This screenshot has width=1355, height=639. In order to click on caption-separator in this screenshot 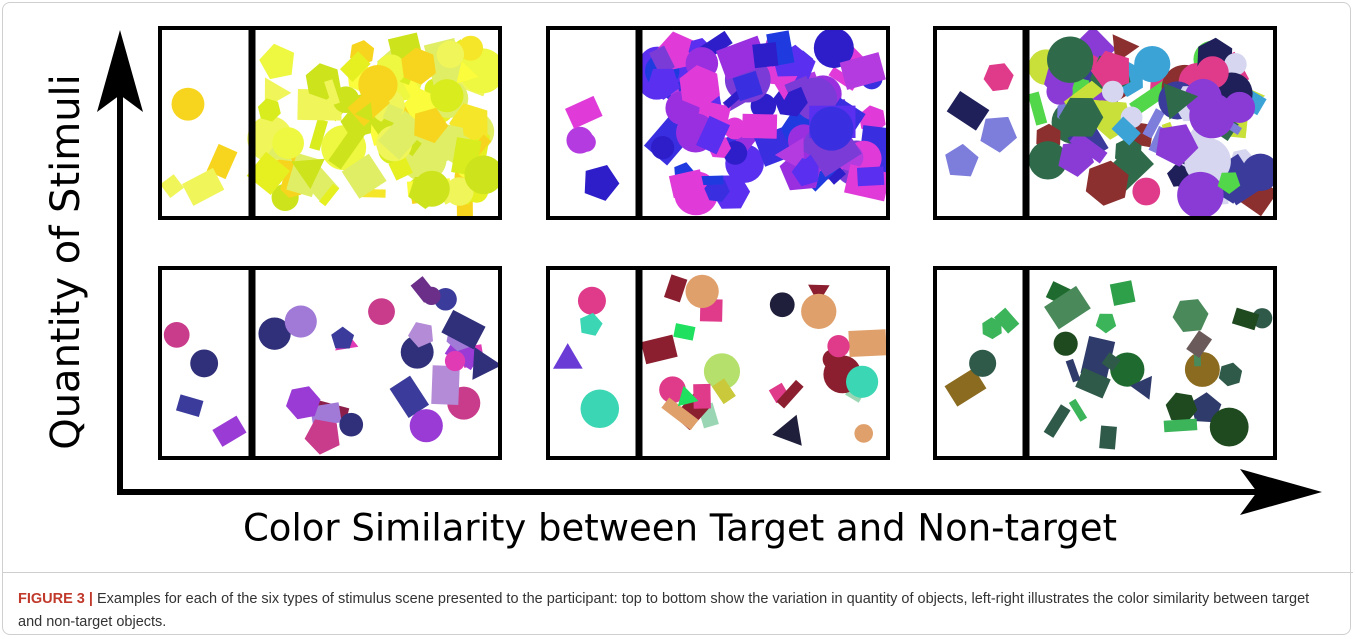, I will do `click(677, 572)`.